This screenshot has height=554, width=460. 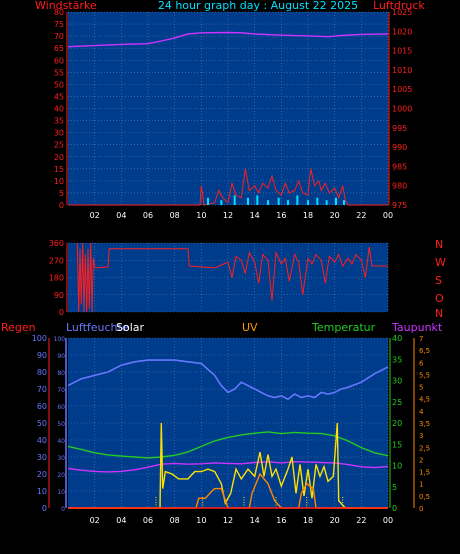 I want to click on uv-tick-label: 5,5, so click(x=424, y=375).